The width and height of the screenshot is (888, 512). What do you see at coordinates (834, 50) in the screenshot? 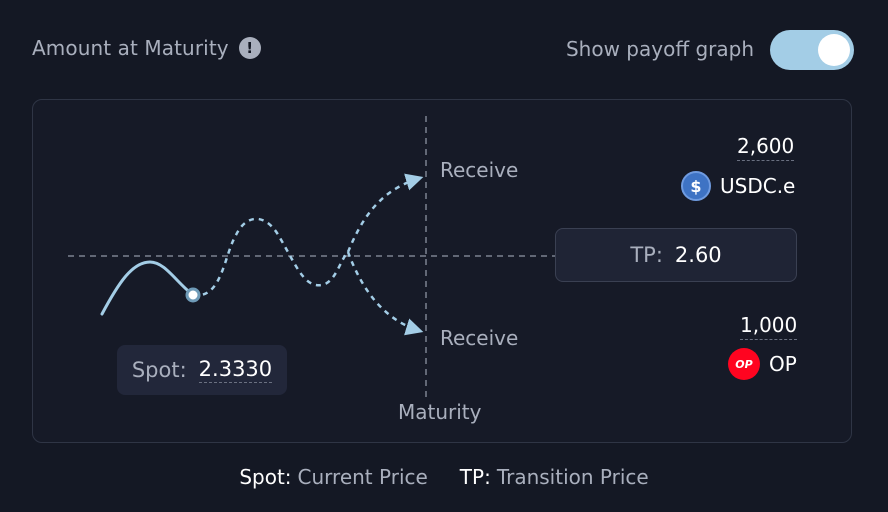
I see `toggle-knob` at bounding box center [834, 50].